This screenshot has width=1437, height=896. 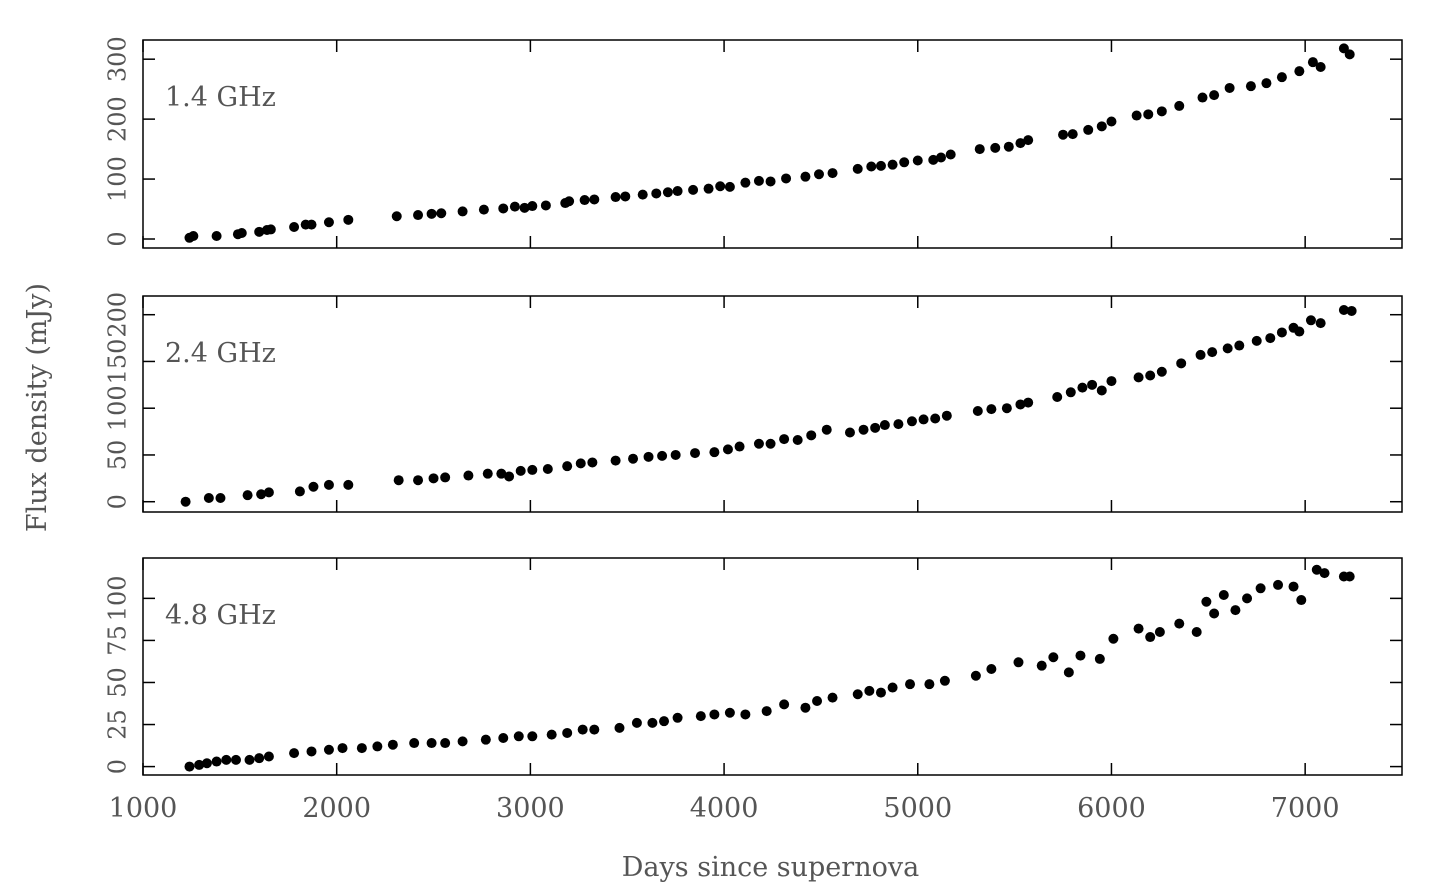 I want to click on x-axis-label: Days since supernova, so click(x=770, y=867).